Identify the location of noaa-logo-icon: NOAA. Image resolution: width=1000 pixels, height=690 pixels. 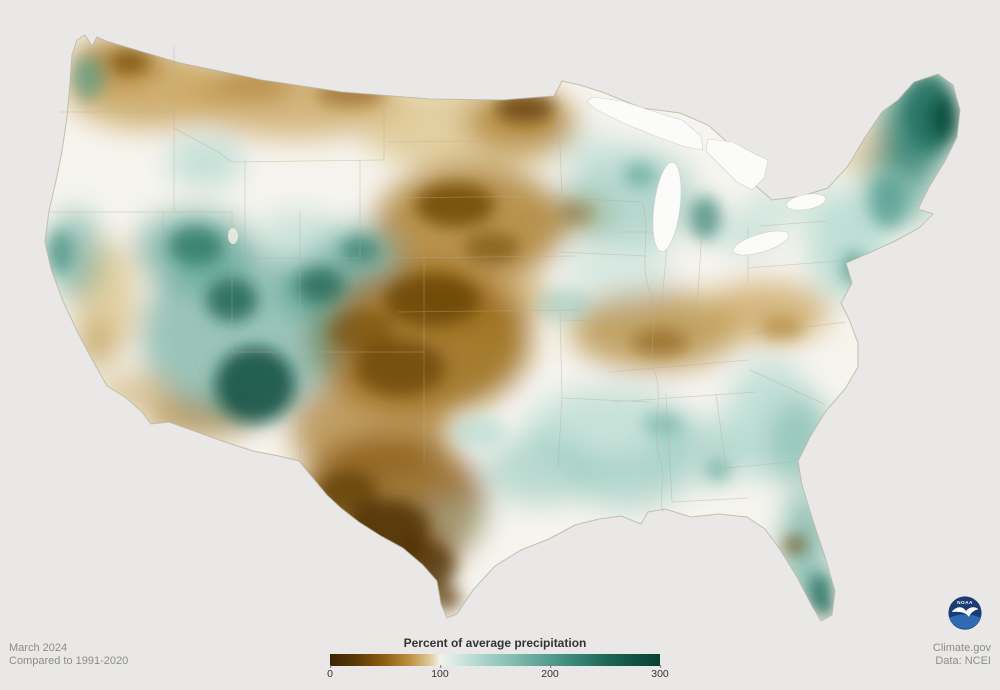
(965, 613).